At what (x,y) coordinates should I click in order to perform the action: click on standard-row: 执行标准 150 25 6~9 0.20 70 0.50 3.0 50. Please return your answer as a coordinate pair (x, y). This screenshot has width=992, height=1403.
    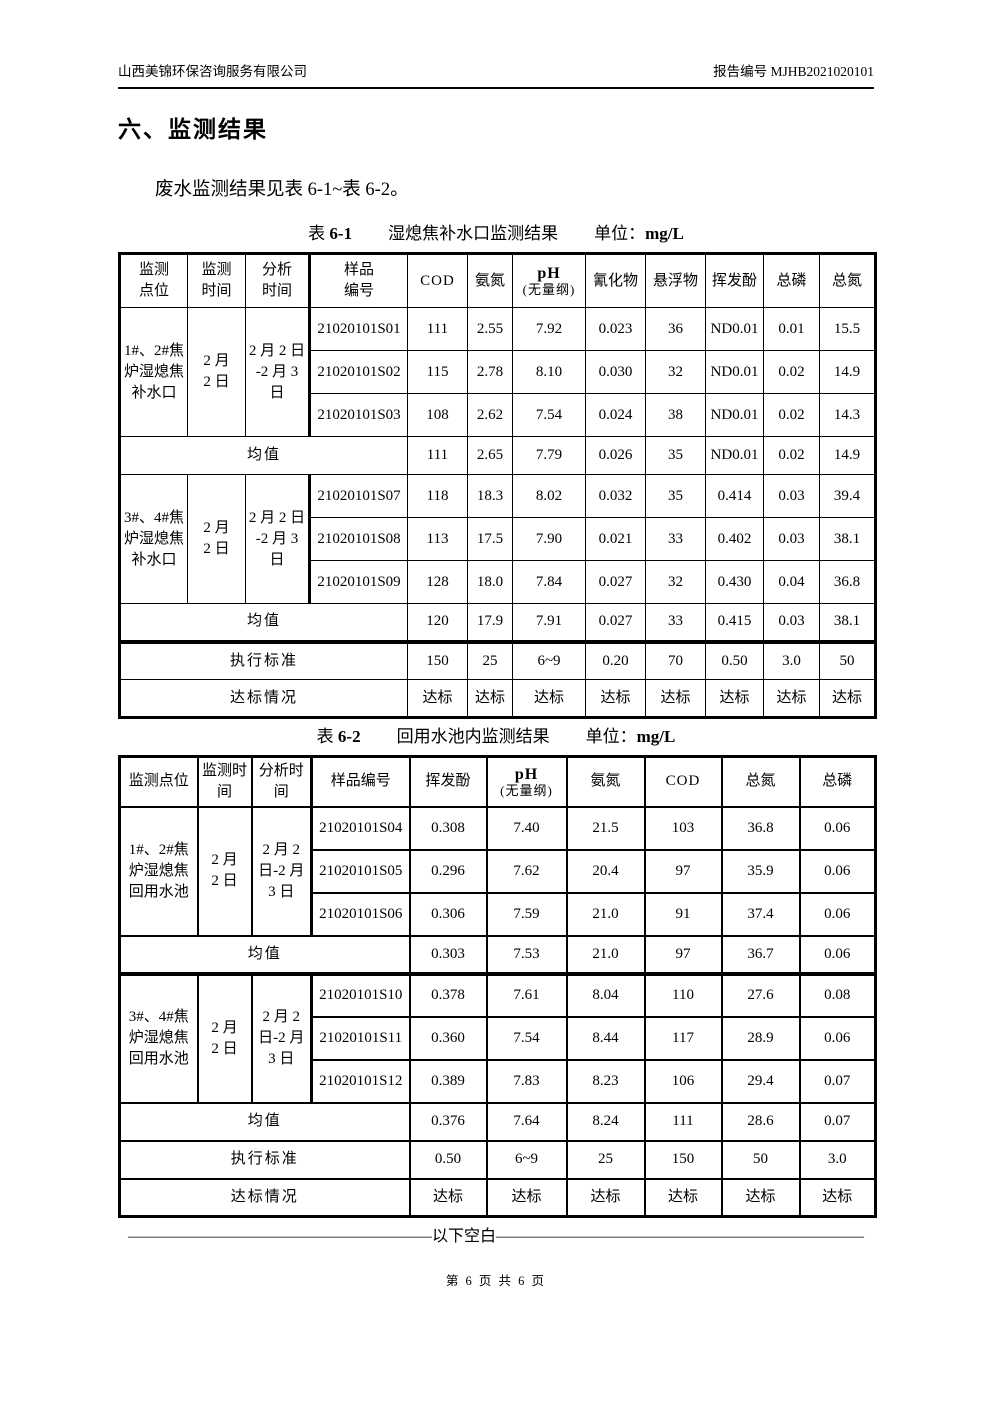
    Looking at the image, I should click on (497, 660).